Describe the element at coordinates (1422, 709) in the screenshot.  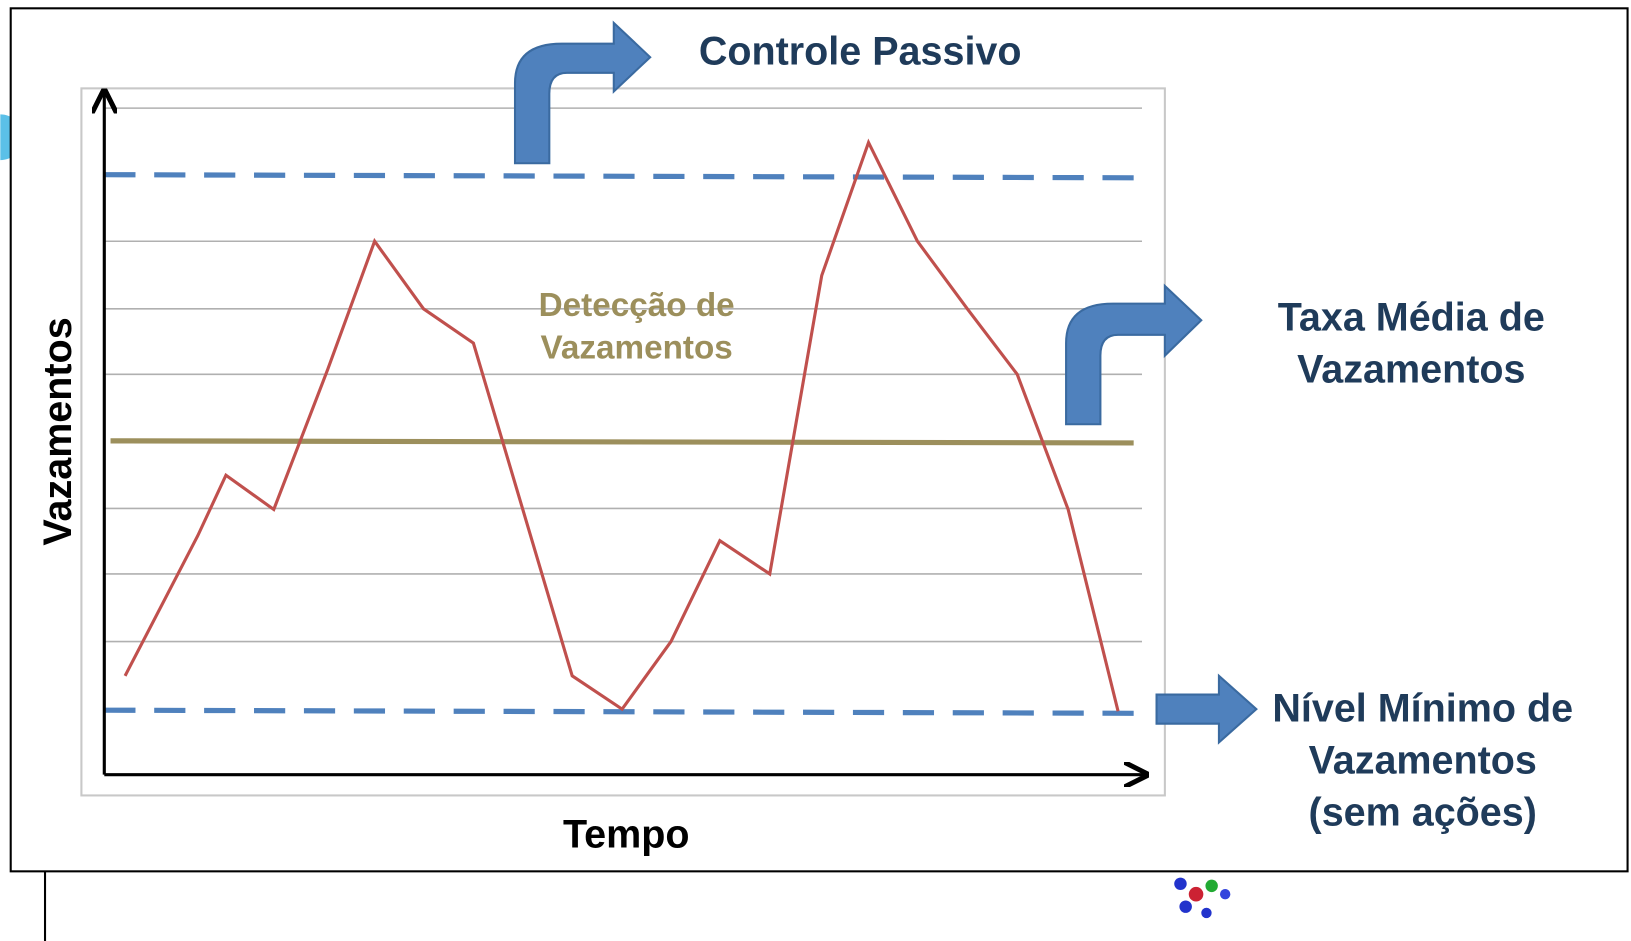
I see `label: Nível Mínimo de` at that location.